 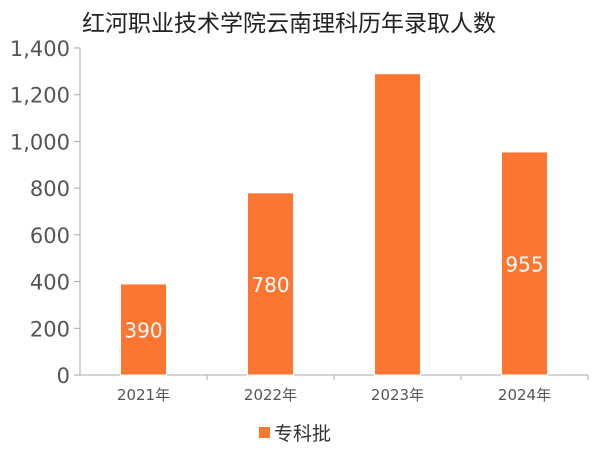 I want to click on x-axis: 2021年 2022年 2023年 2024年, so click(x=334, y=389).